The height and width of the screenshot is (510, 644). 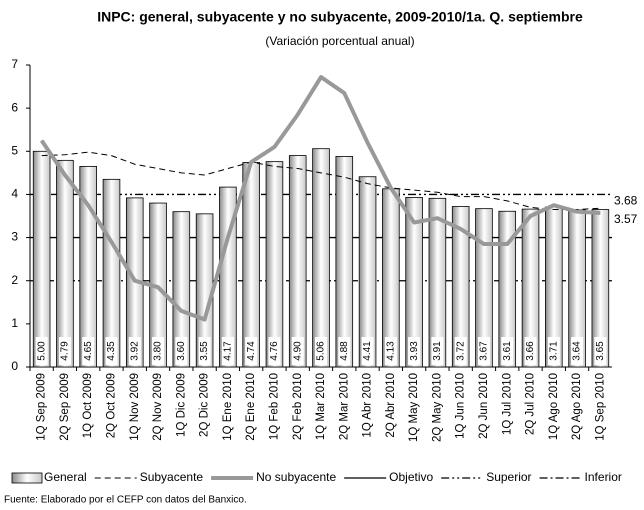 I want to click on legend-label: Superior, so click(x=508, y=477).